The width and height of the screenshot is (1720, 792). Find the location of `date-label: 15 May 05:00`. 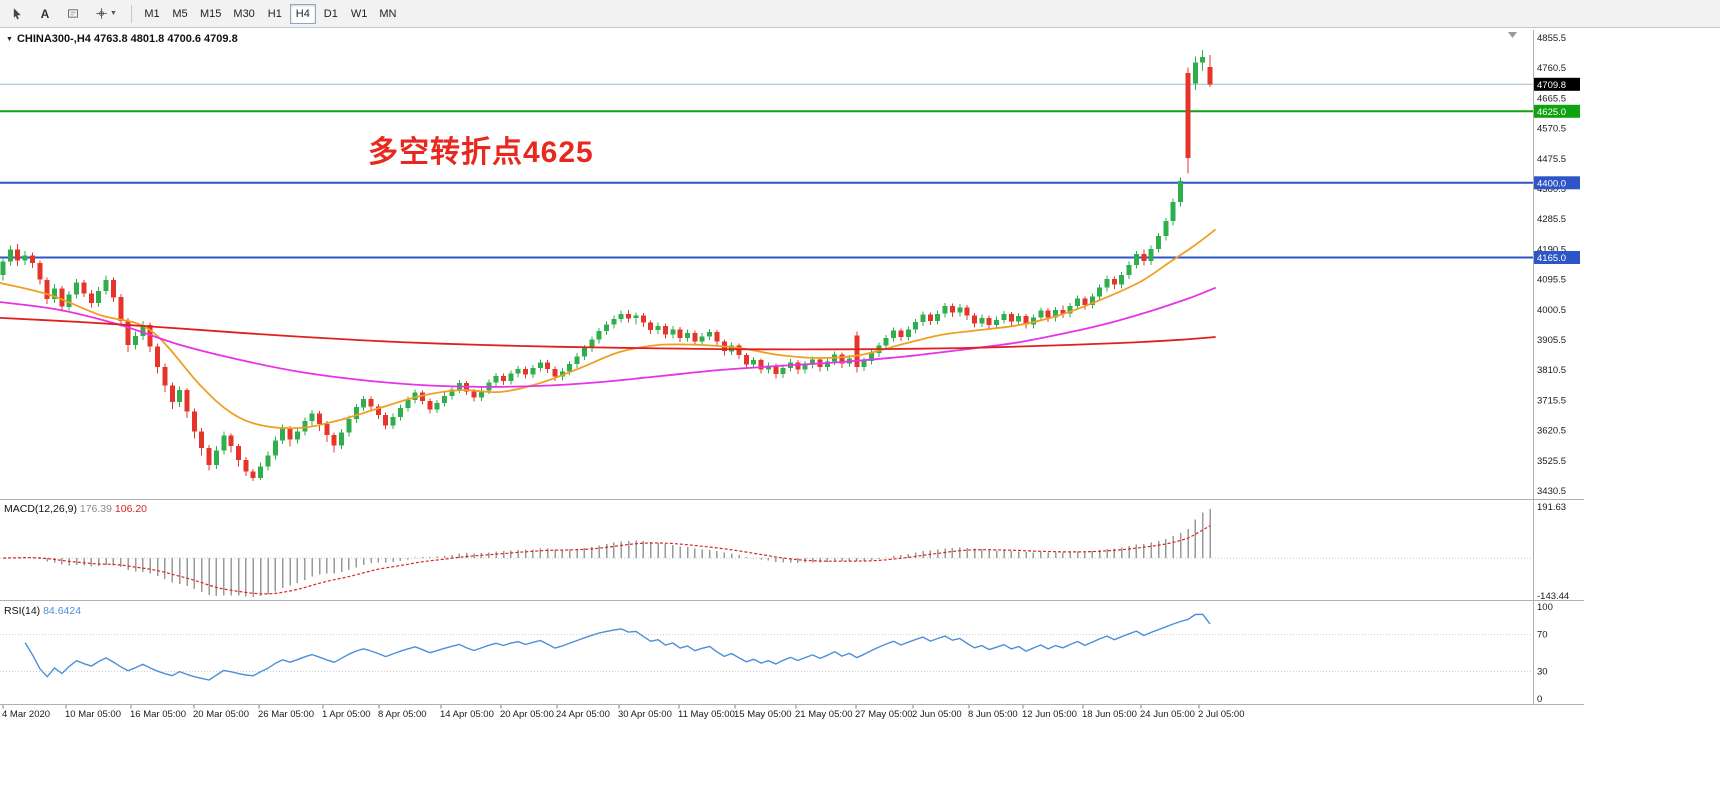

date-label: 15 May 05:00 is located at coordinates (763, 714).